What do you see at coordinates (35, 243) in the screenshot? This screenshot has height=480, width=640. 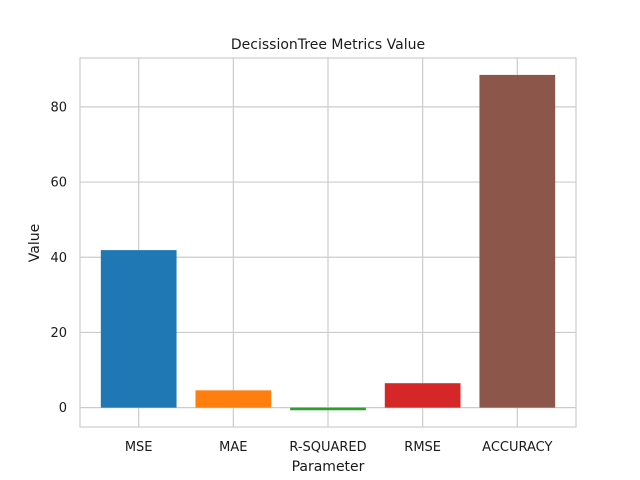 I see `y-axis-label: Value` at bounding box center [35, 243].